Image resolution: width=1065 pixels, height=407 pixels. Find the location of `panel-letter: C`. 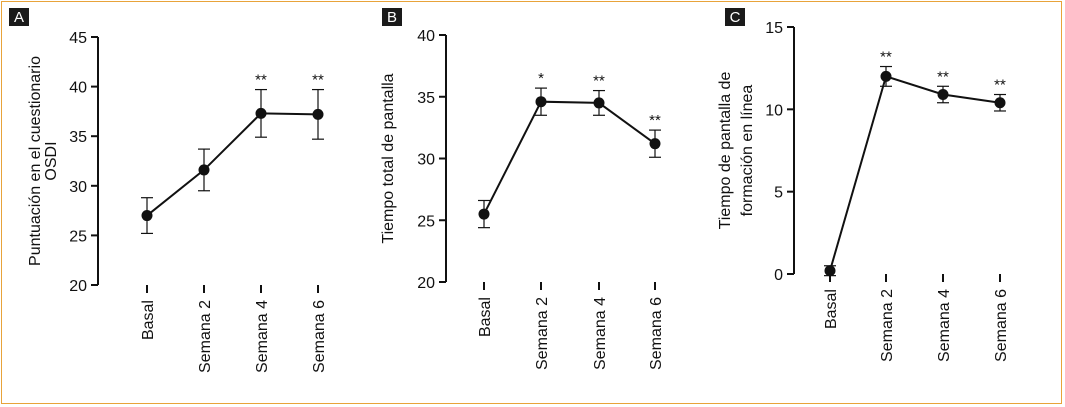

panel-letter: C is located at coordinates (735, 17).